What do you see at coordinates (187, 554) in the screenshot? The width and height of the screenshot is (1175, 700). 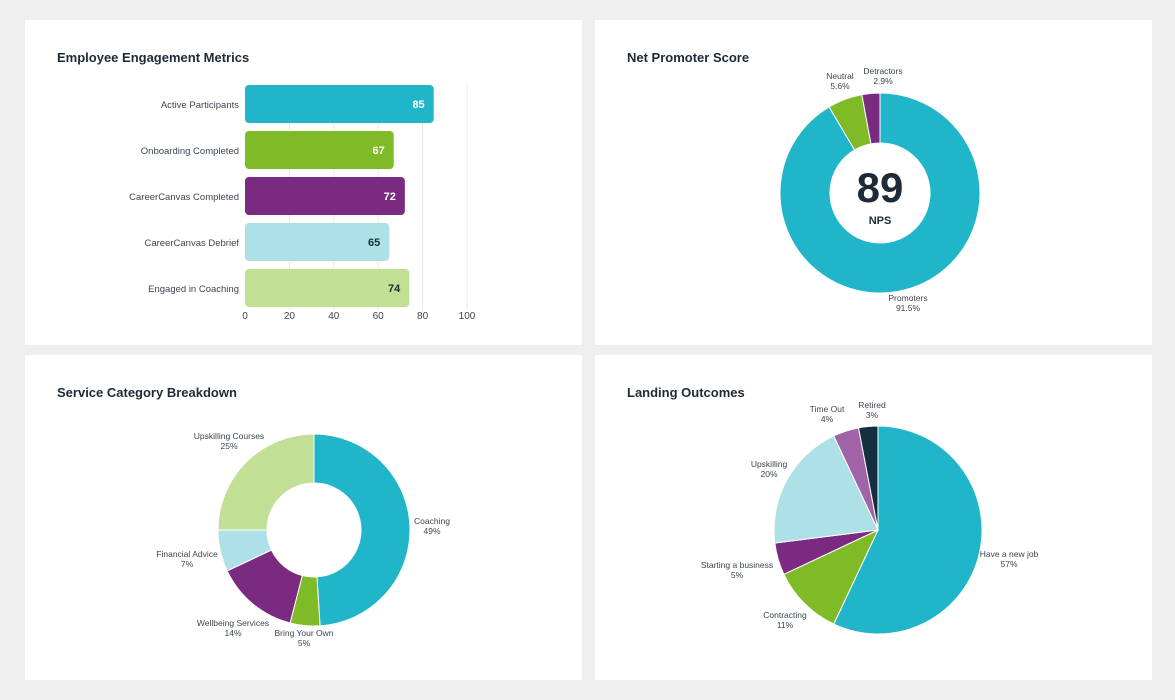 I see `slice-label: Financial Advice` at bounding box center [187, 554].